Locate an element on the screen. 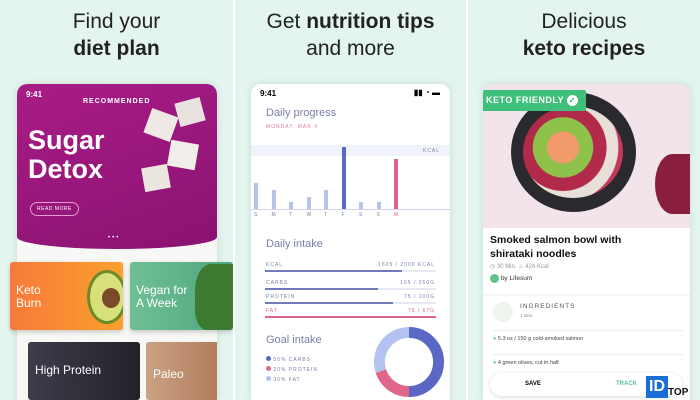 Image resolution: width=700 pixels, height=400 pixels. badge-label: KETO FRIENDLY is located at coordinates (525, 100).